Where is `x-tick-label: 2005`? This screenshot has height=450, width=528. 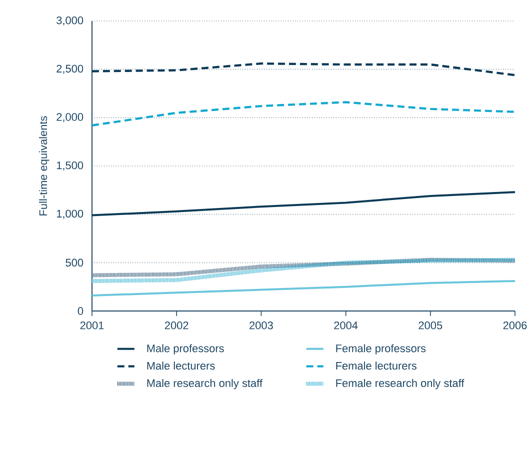 x-tick-label: 2005 is located at coordinates (430, 326).